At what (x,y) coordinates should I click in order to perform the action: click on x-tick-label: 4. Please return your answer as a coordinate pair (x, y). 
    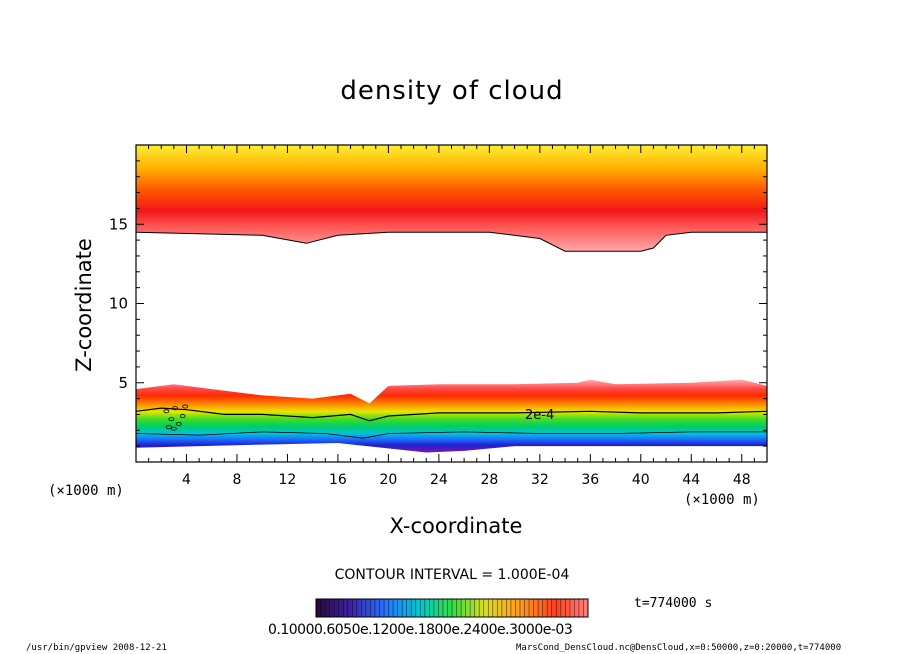
    Looking at the image, I should click on (186, 480).